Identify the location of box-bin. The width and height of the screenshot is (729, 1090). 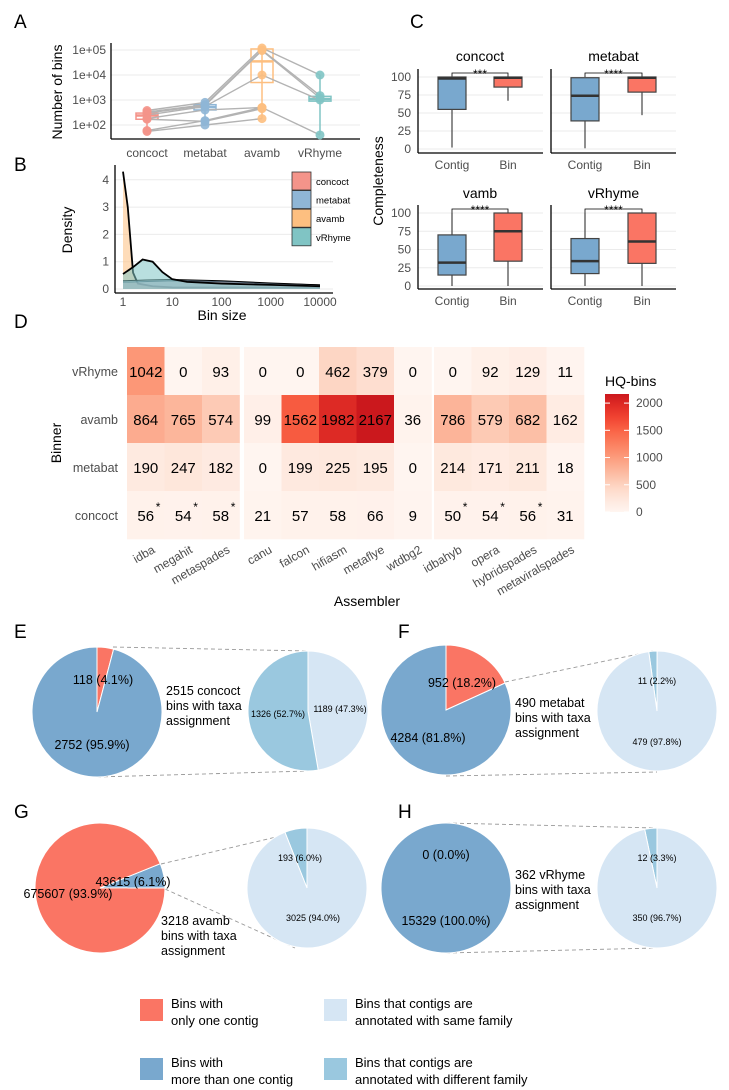
(508, 237).